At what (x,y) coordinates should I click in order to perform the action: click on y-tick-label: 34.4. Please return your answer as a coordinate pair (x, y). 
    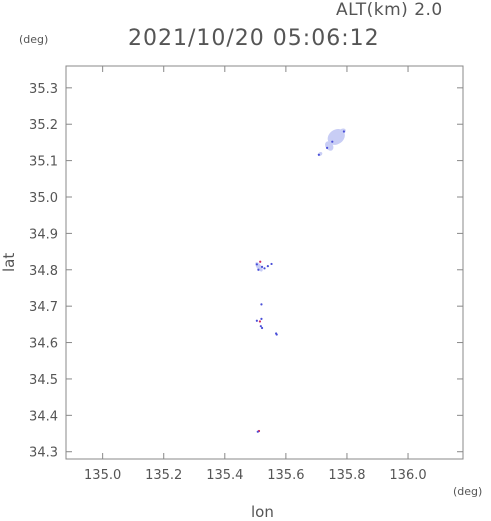
    Looking at the image, I should click on (43, 416).